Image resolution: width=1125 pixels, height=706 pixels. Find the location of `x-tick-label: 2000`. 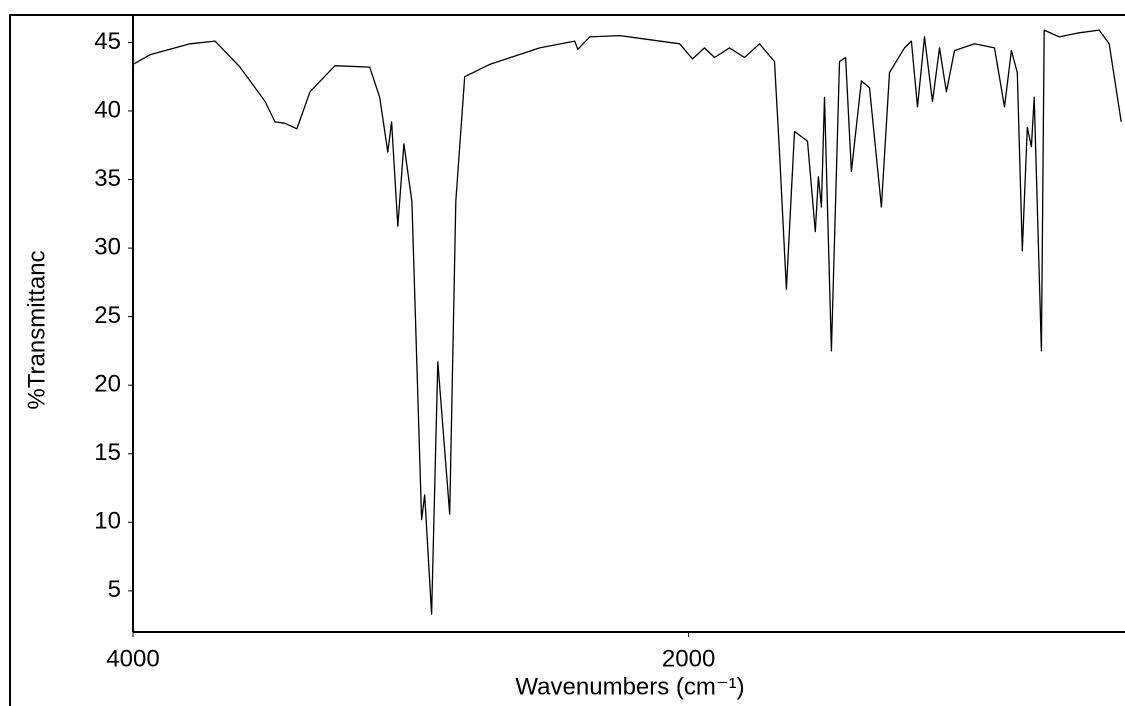

x-tick-label: 2000 is located at coordinates (688, 658).